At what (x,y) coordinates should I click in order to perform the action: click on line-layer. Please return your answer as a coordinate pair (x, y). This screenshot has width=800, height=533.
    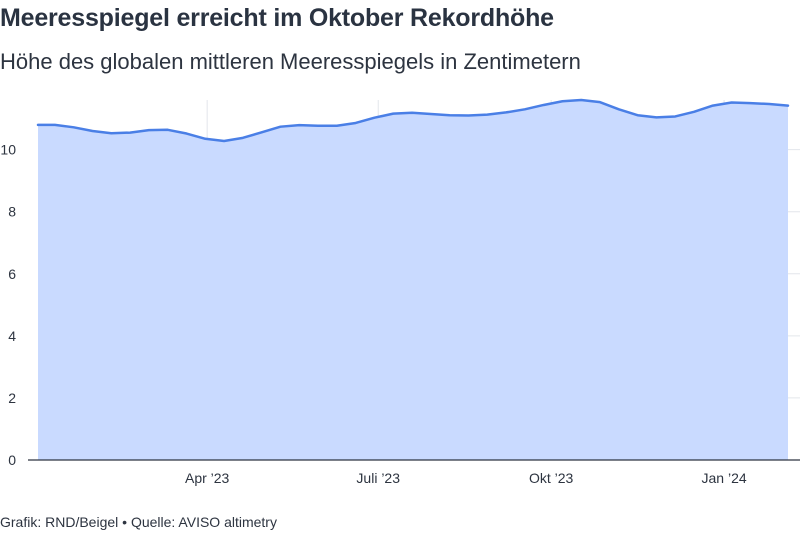
    Looking at the image, I should click on (413, 120).